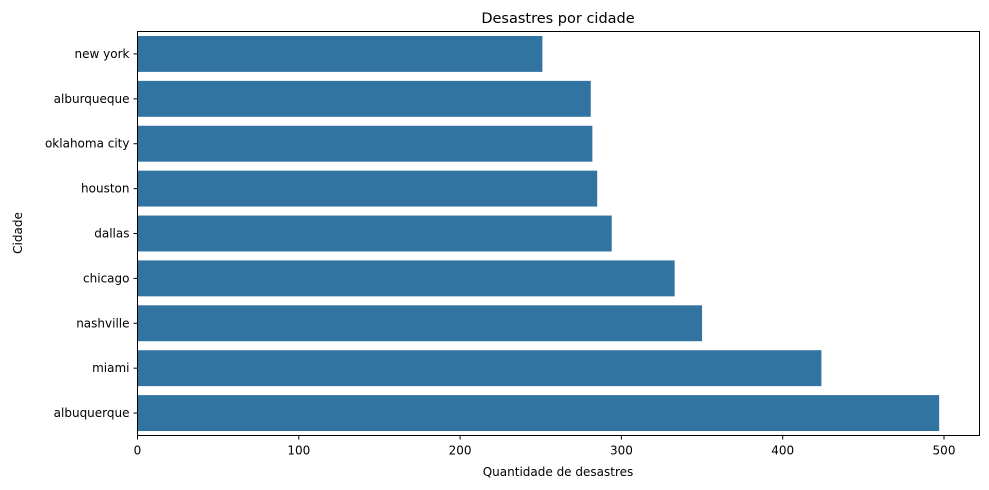 This screenshot has width=989, height=490. What do you see at coordinates (558, 472) in the screenshot?
I see `x-axis-title: Quantidade de desastres` at bounding box center [558, 472].